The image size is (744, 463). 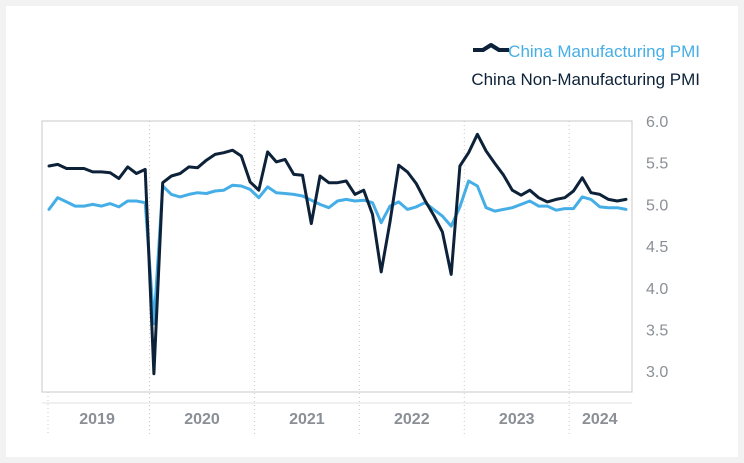 I want to click on y-tick-label: 4.5, so click(x=657, y=247).